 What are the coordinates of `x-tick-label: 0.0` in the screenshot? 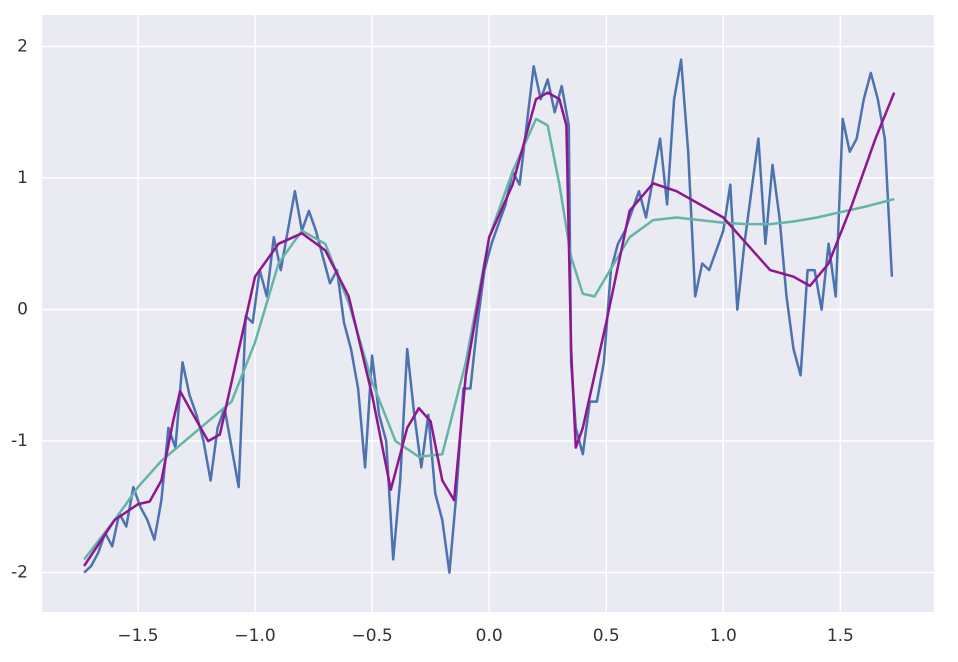 It's located at (489, 636).